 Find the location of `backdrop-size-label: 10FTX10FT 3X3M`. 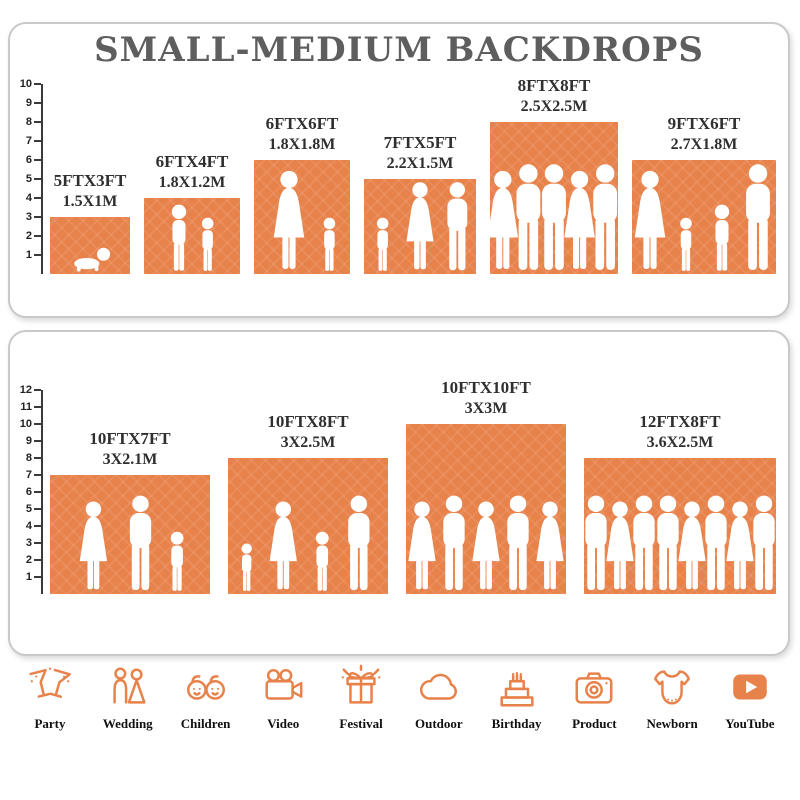

backdrop-size-label: 10FTX10FT 3X3M is located at coordinates (486, 398).